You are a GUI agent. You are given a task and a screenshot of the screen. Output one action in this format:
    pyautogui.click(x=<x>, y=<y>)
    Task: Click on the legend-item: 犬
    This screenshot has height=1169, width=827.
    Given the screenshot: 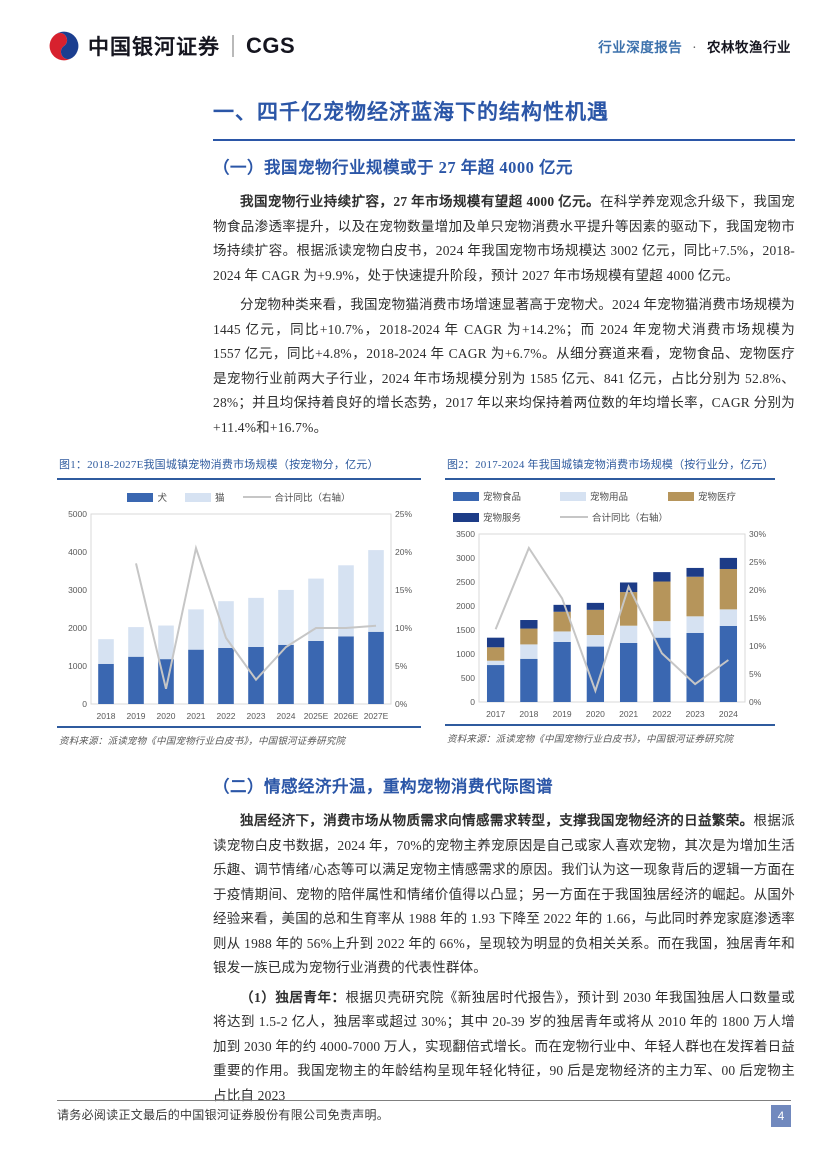 What is the action you would take?
    pyautogui.click(x=147, y=497)
    